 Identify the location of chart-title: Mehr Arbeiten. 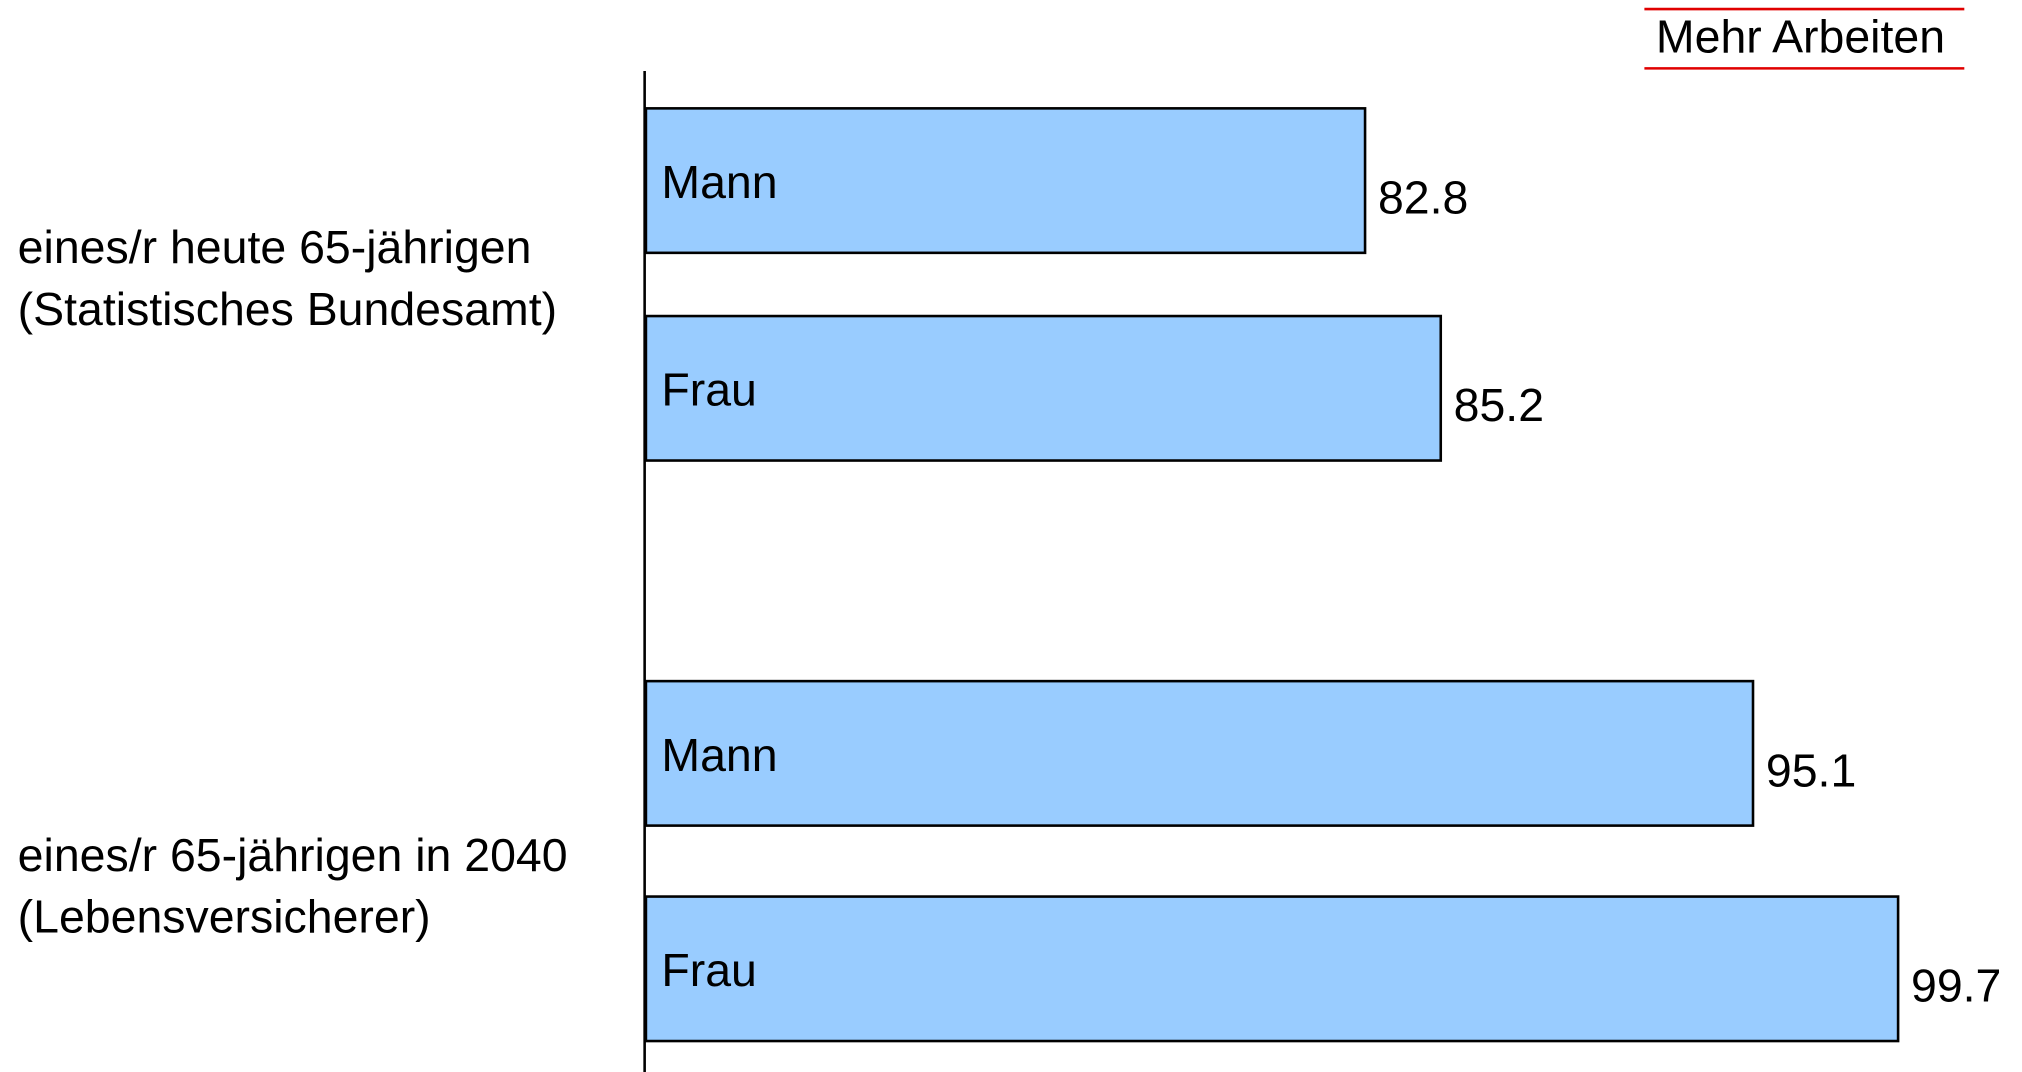
(1800, 36).